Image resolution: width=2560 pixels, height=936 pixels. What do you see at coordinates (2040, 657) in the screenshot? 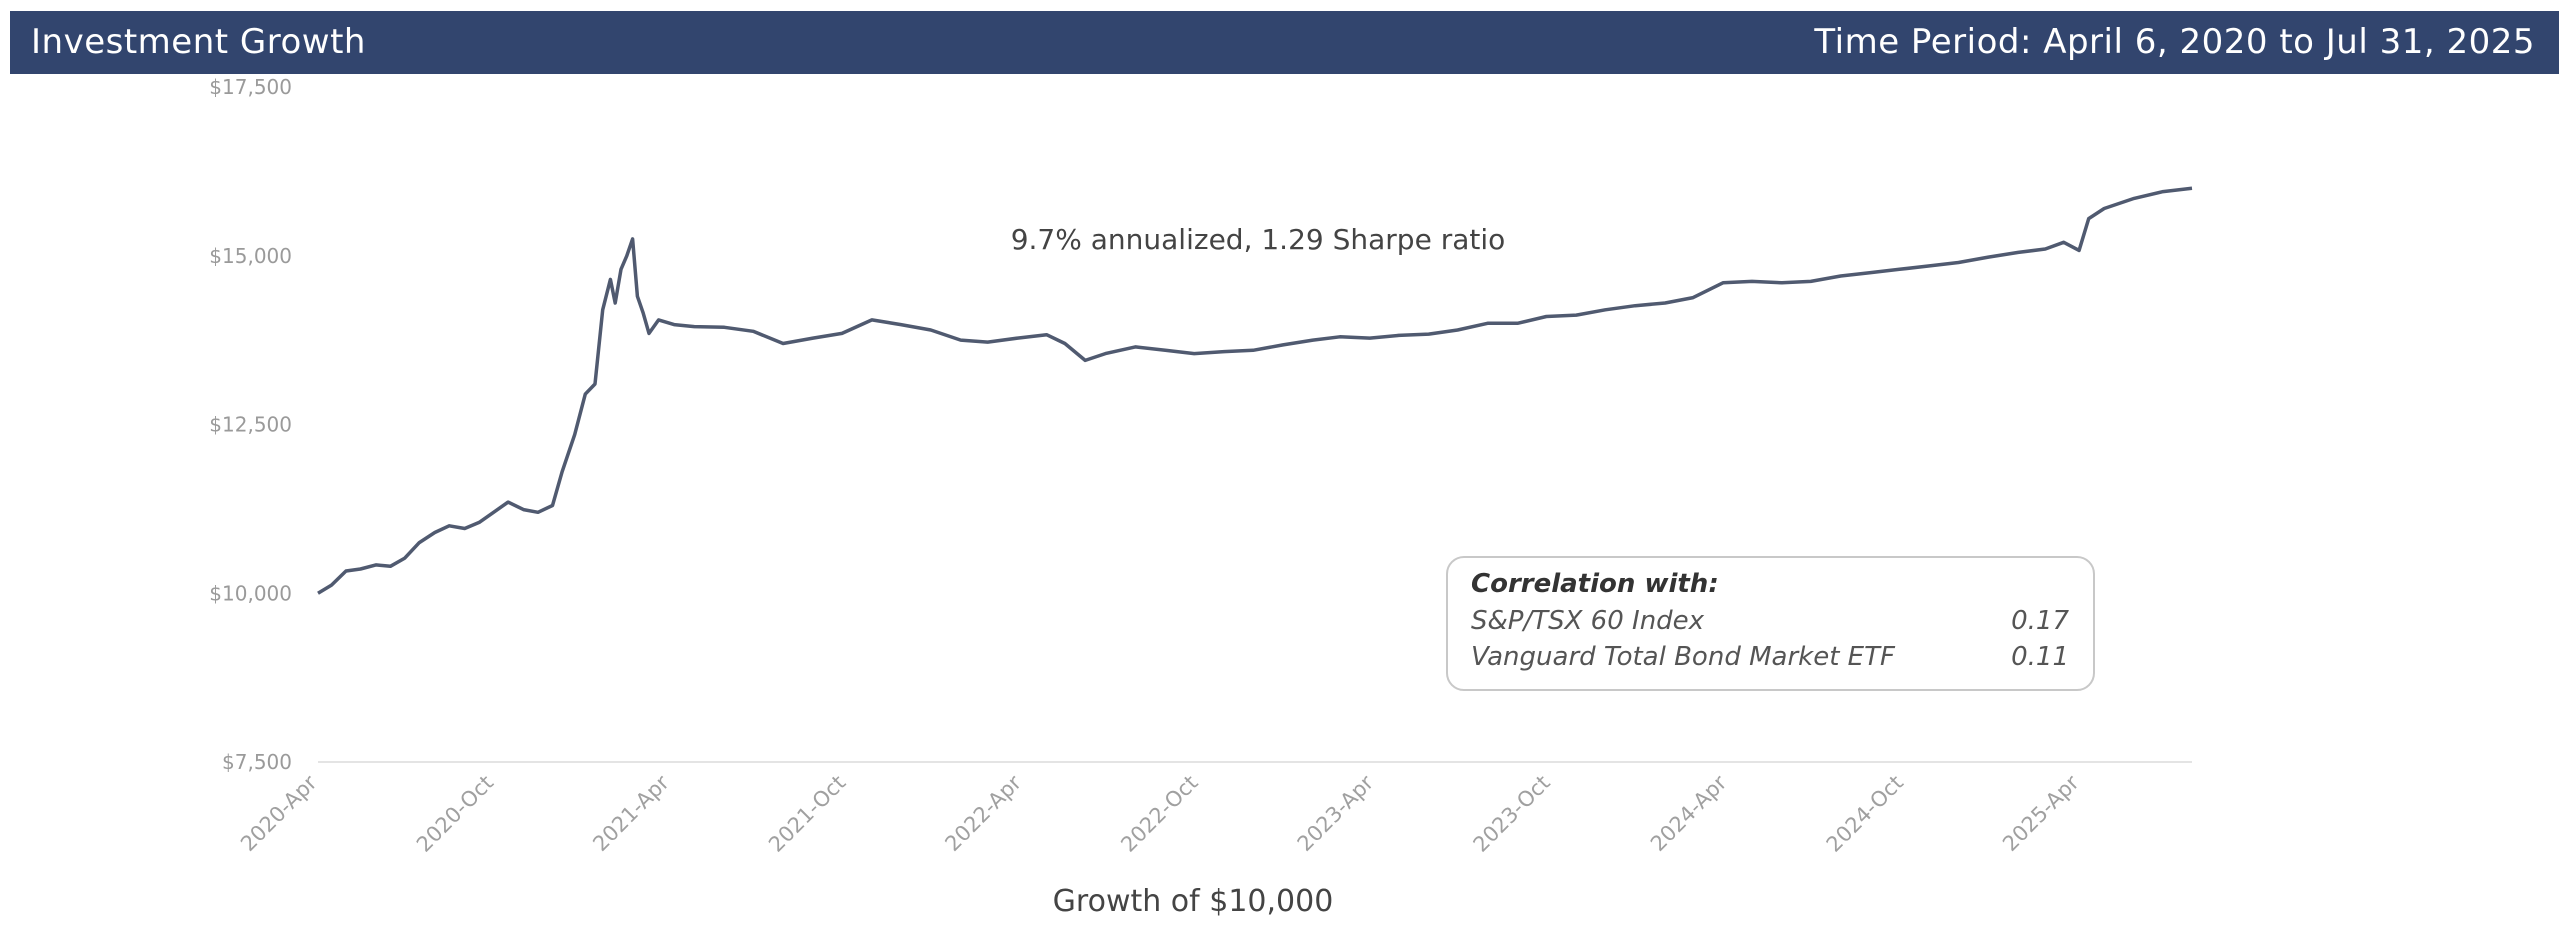
I see `correlation-value: 0.11` at bounding box center [2040, 657].